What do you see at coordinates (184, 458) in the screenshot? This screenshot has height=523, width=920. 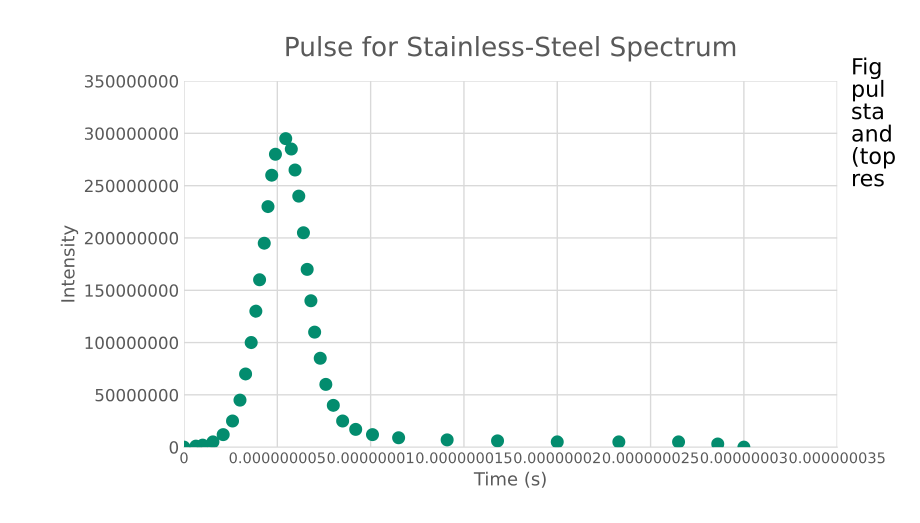 I see `x-tick-label: 0` at bounding box center [184, 458].